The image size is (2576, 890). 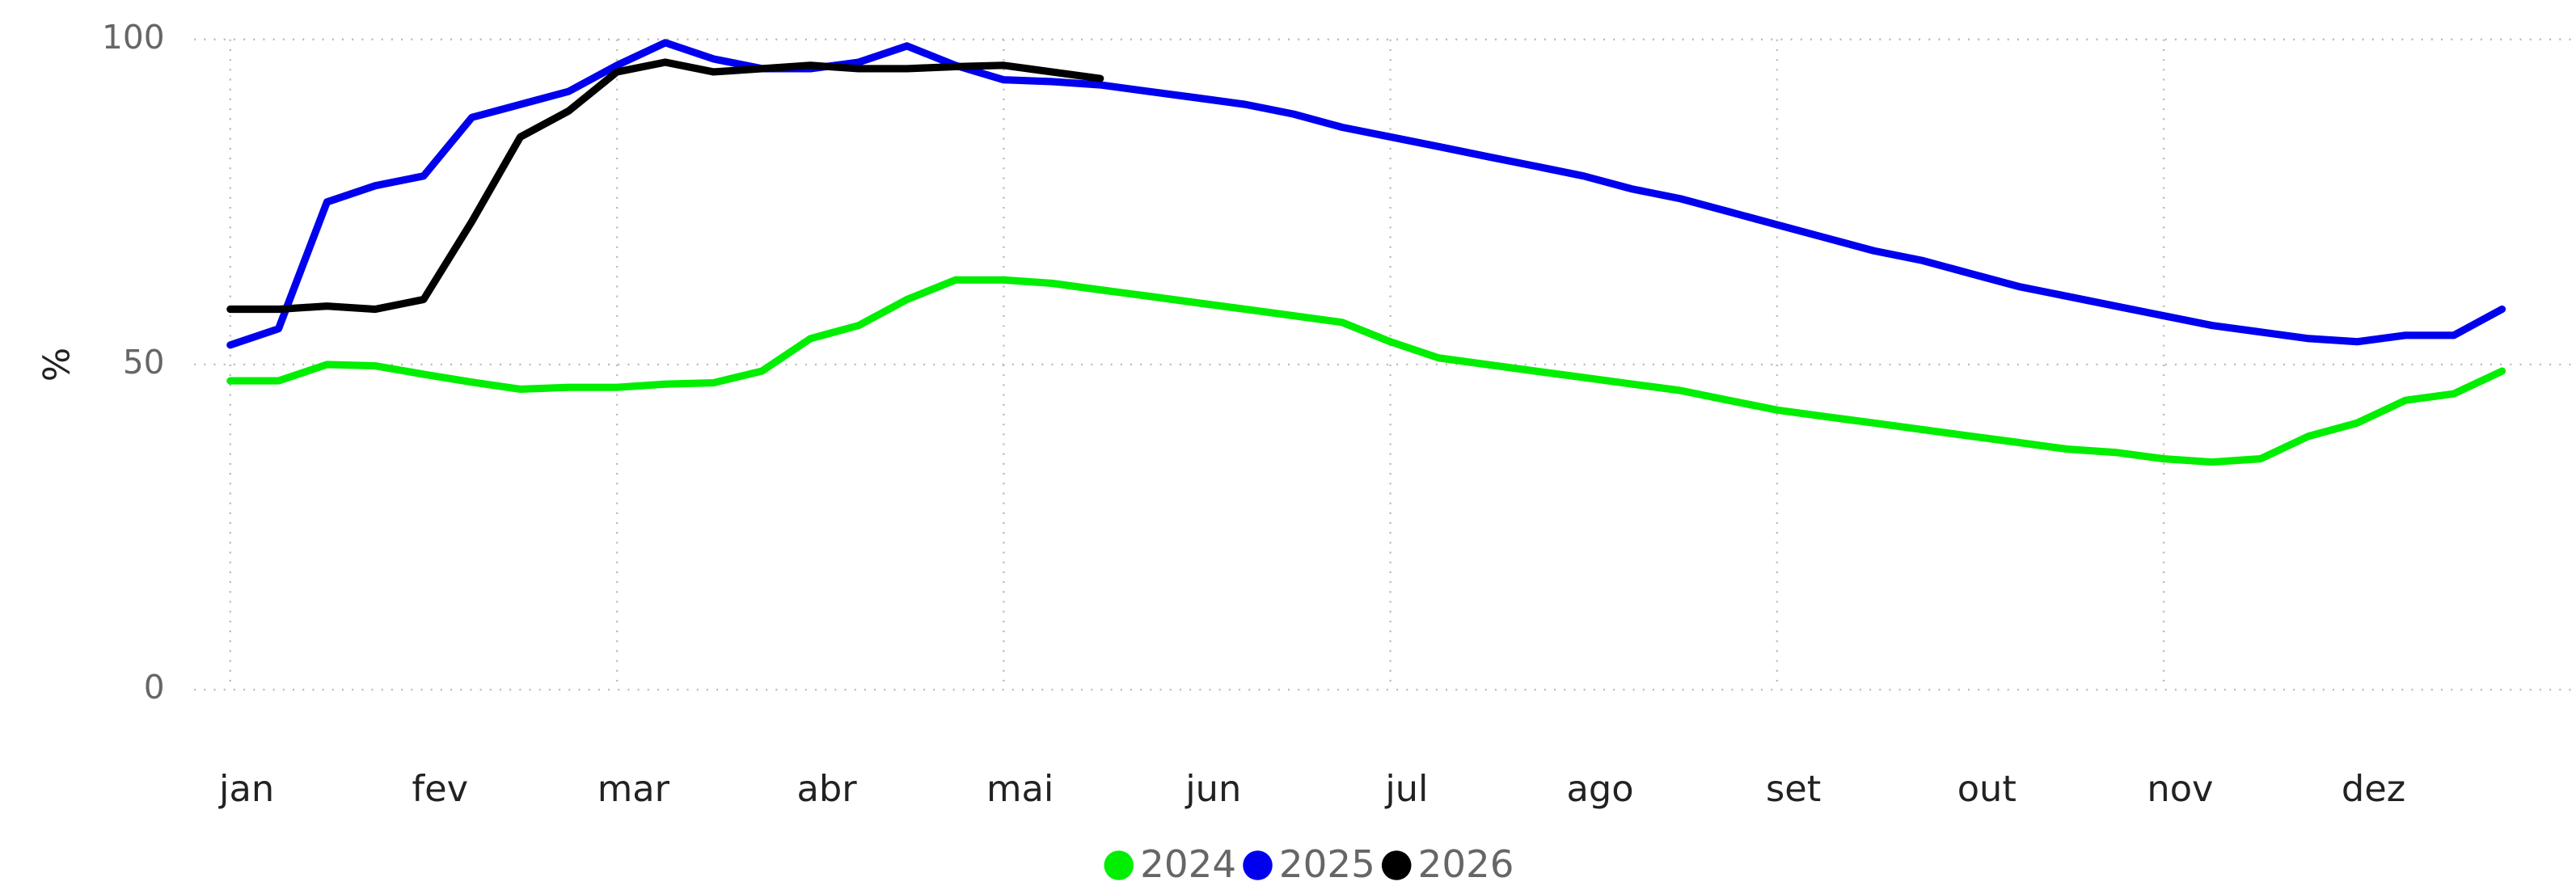 I want to click on legend-label: 2026, so click(x=1466, y=865).